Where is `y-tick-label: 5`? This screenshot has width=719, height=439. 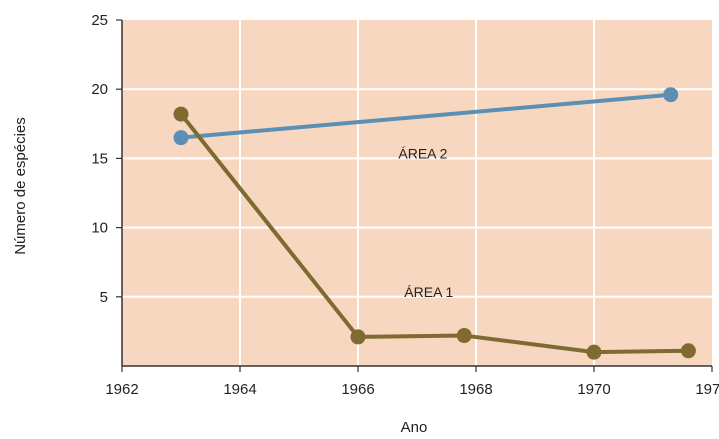
y-tick-label: 5 is located at coordinates (104, 297).